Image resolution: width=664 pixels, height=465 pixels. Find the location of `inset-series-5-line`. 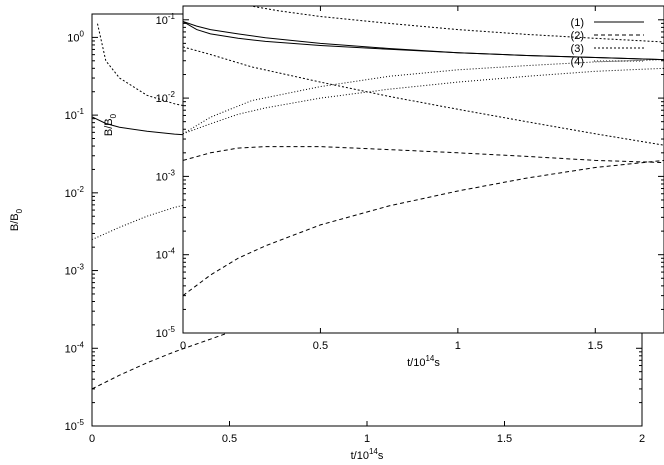

inset-series-5-line is located at coordinates (423, 41).